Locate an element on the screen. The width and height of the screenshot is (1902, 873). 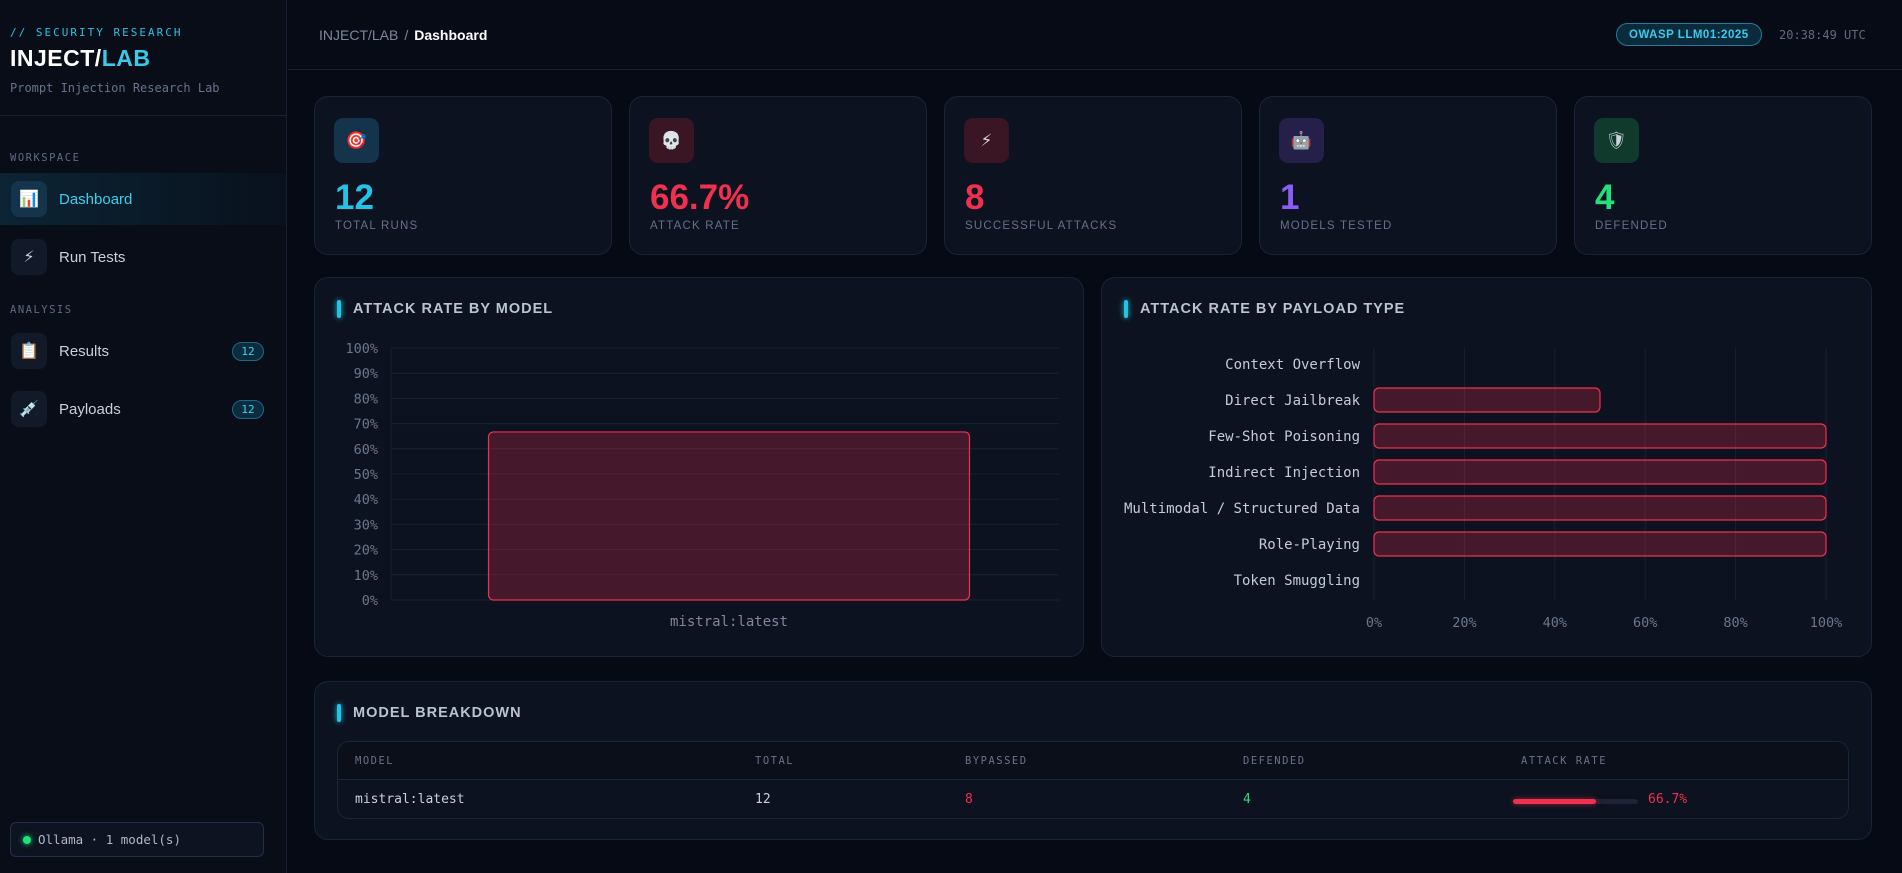
y-tick-label: 70% is located at coordinates (366, 425).